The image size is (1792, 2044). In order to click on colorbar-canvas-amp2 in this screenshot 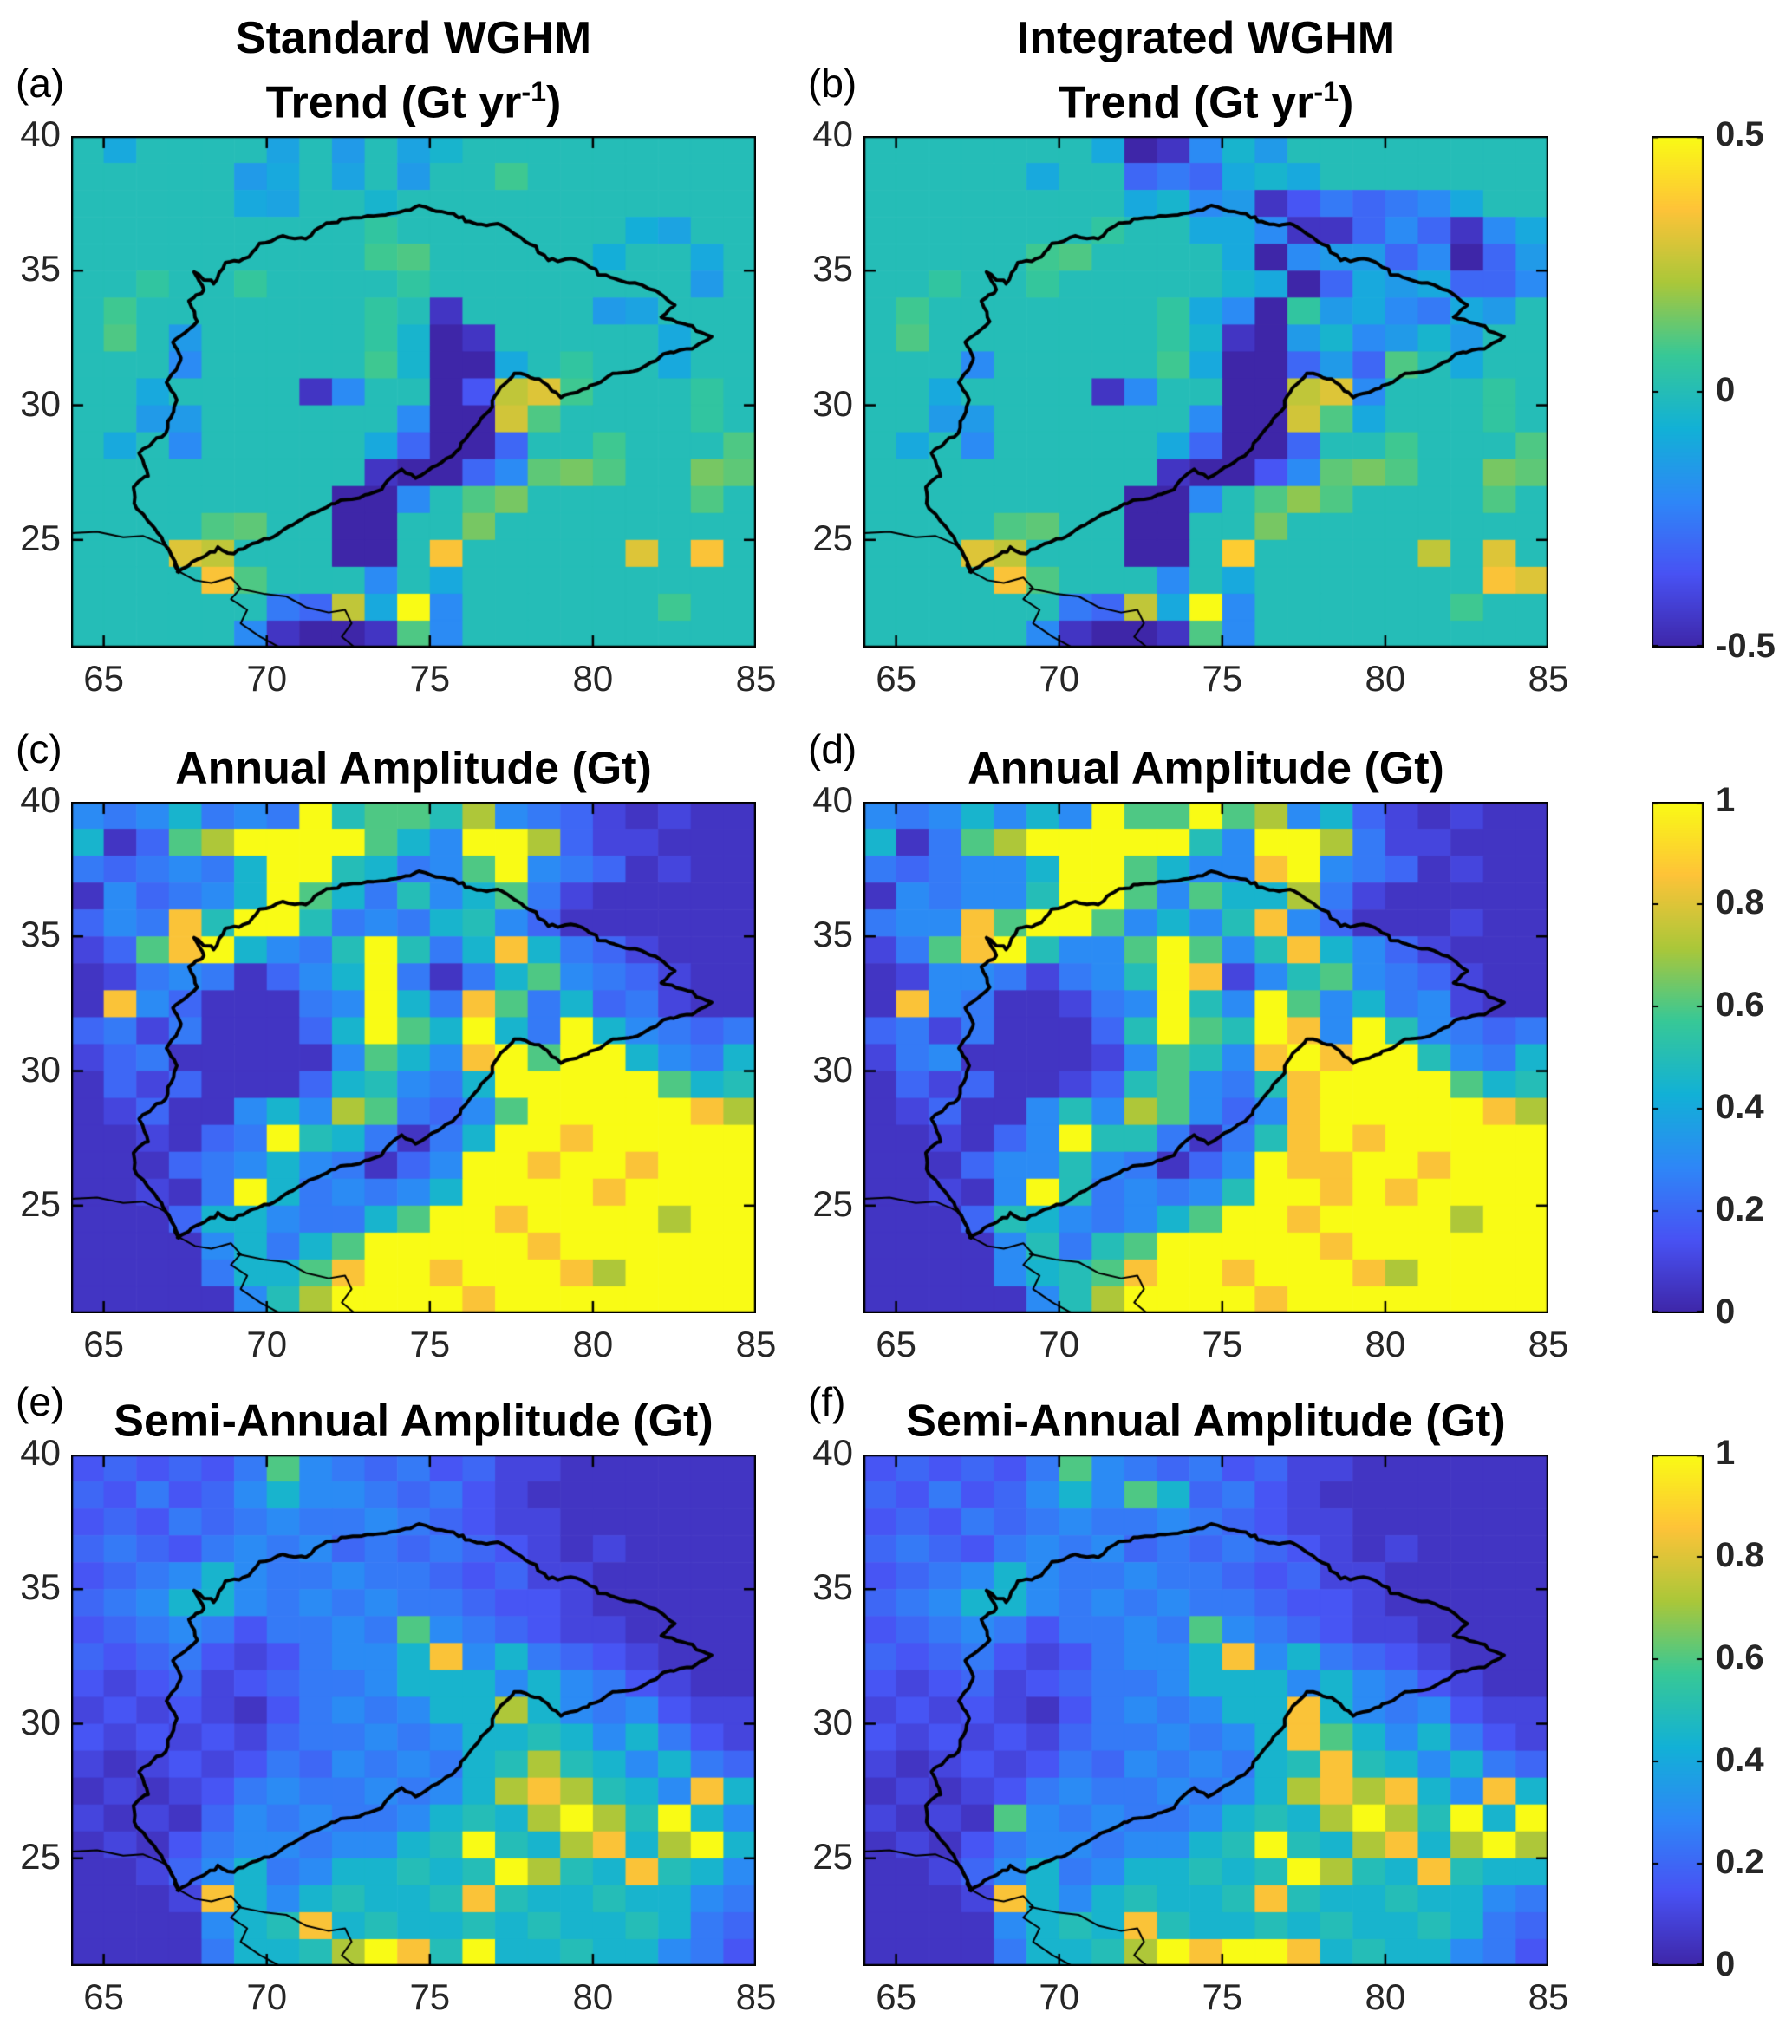, I will do `click(1678, 1711)`.